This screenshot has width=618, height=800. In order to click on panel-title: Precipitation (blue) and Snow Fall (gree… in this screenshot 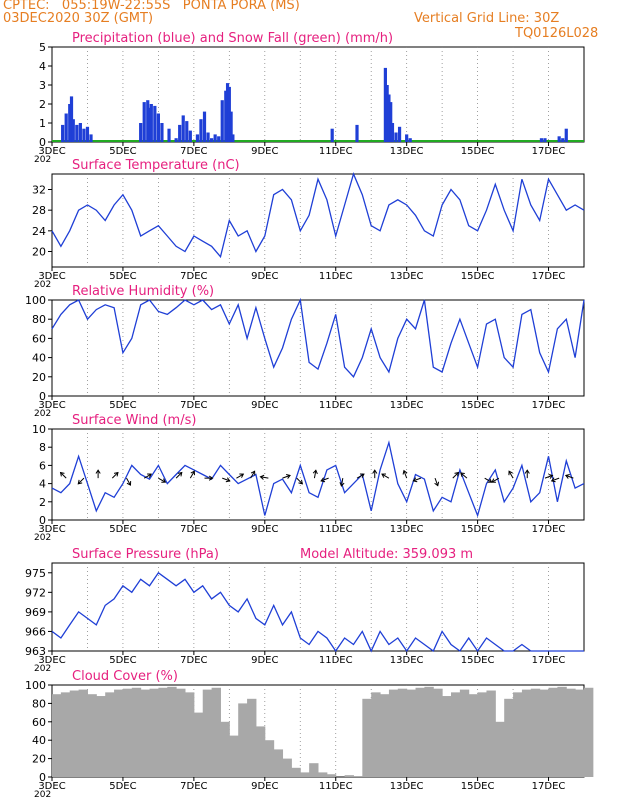, I will do `click(232, 38)`.